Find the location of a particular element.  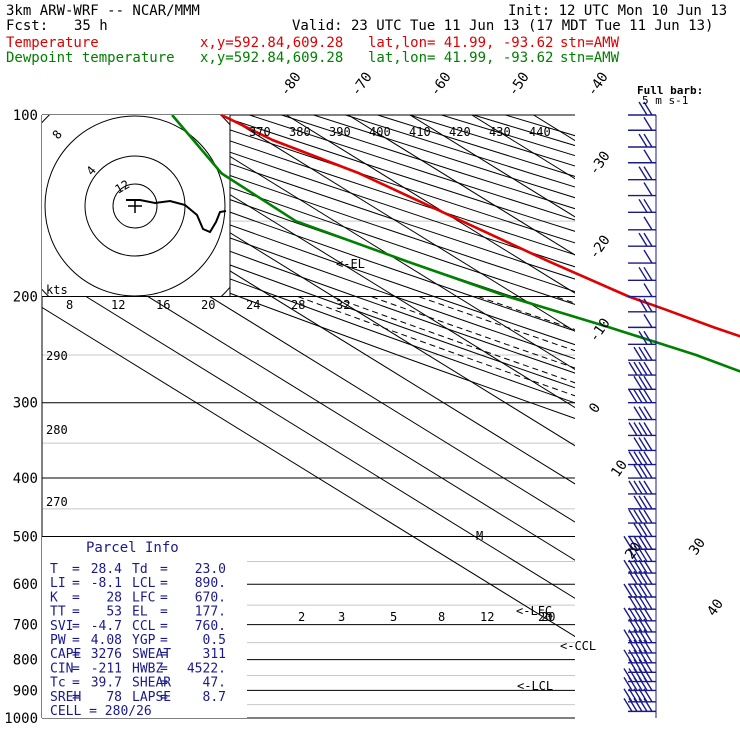

isotherm-label: 10 is located at coordinates (619, 468).